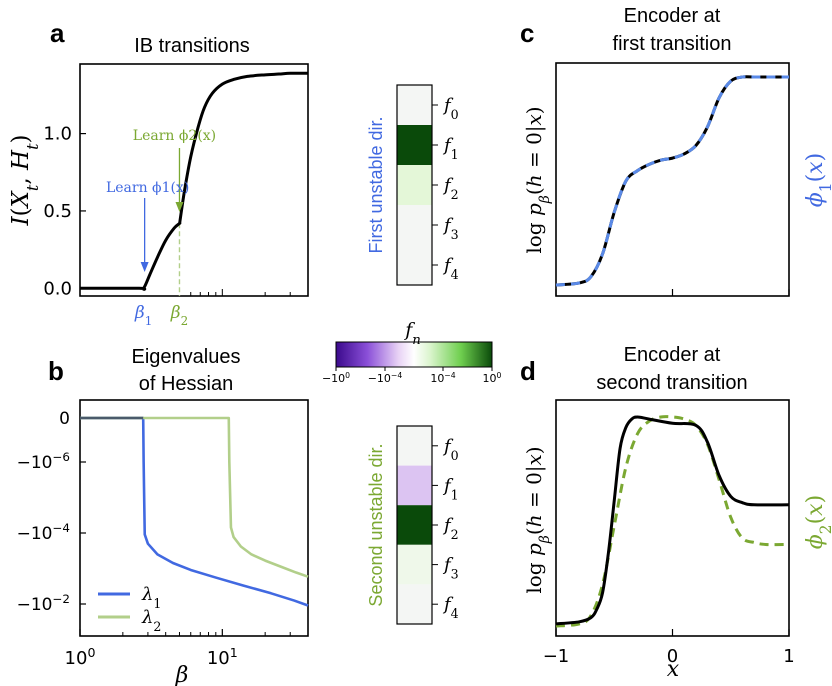 The width and height of the screenshot is (832, 686). I want to click on panel-b-xtick-label: 10⁰, so click(80, 657).